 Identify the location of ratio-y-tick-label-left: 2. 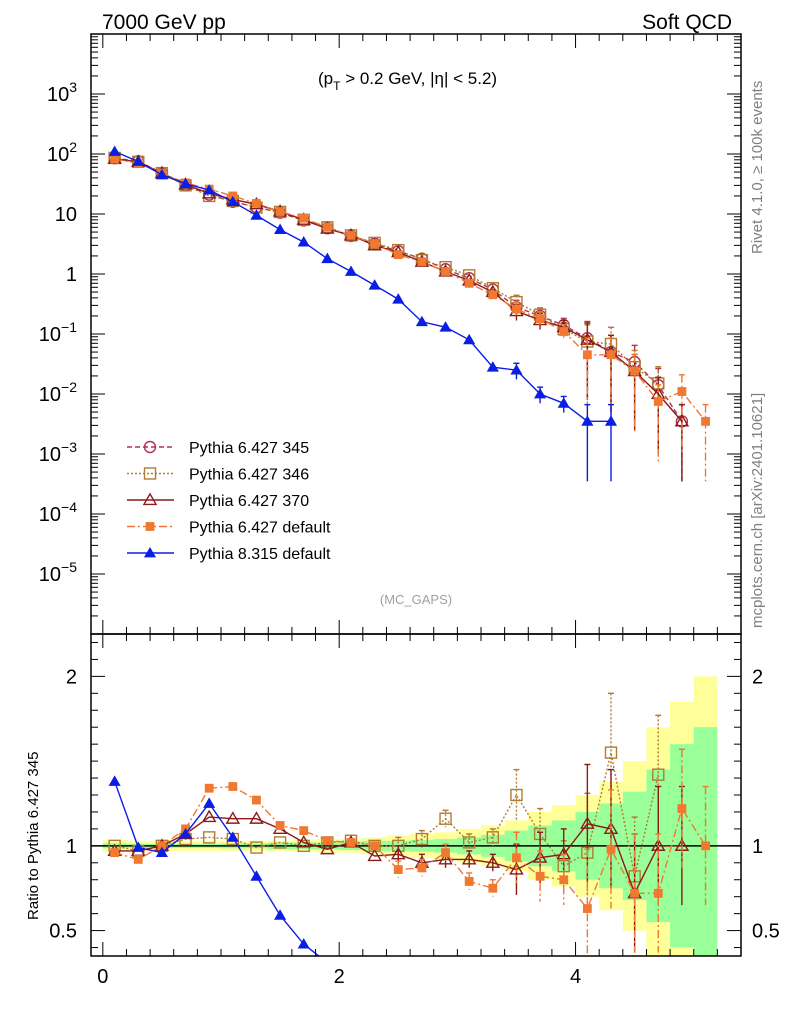
(71, 677).